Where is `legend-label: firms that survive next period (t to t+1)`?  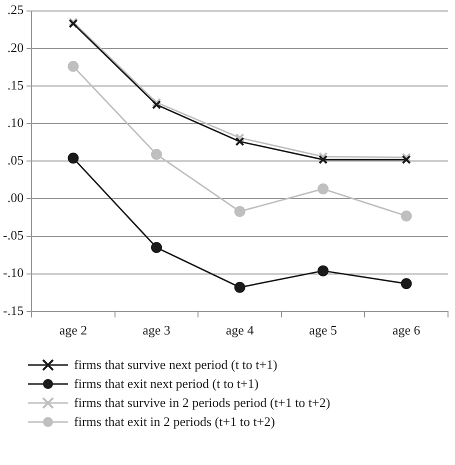 legend-label: firms that survive next period (t to t+1) is located at coordinates (176, 364).